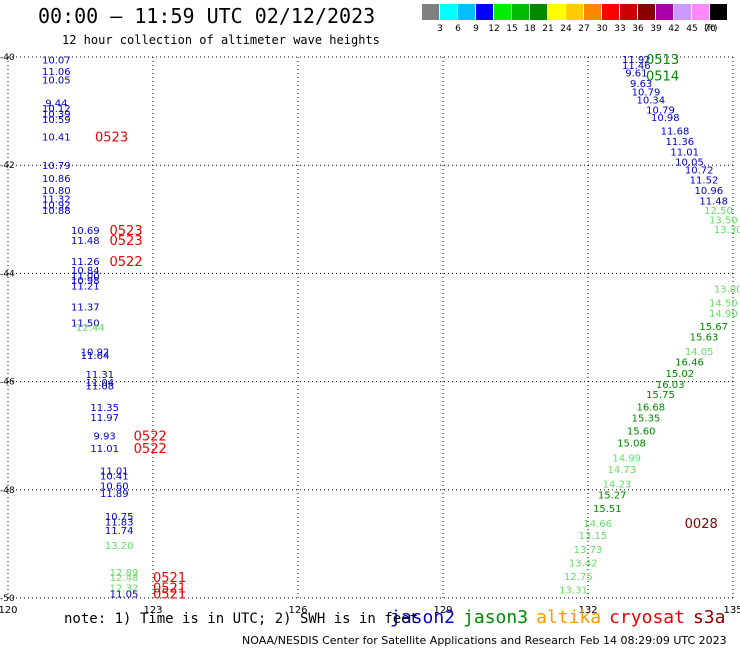 This screenshot has height=650, width=740. Describe the element at coordinates (56, 109) in the screenshot. I see `swh-data-label: 10.12` at that location.